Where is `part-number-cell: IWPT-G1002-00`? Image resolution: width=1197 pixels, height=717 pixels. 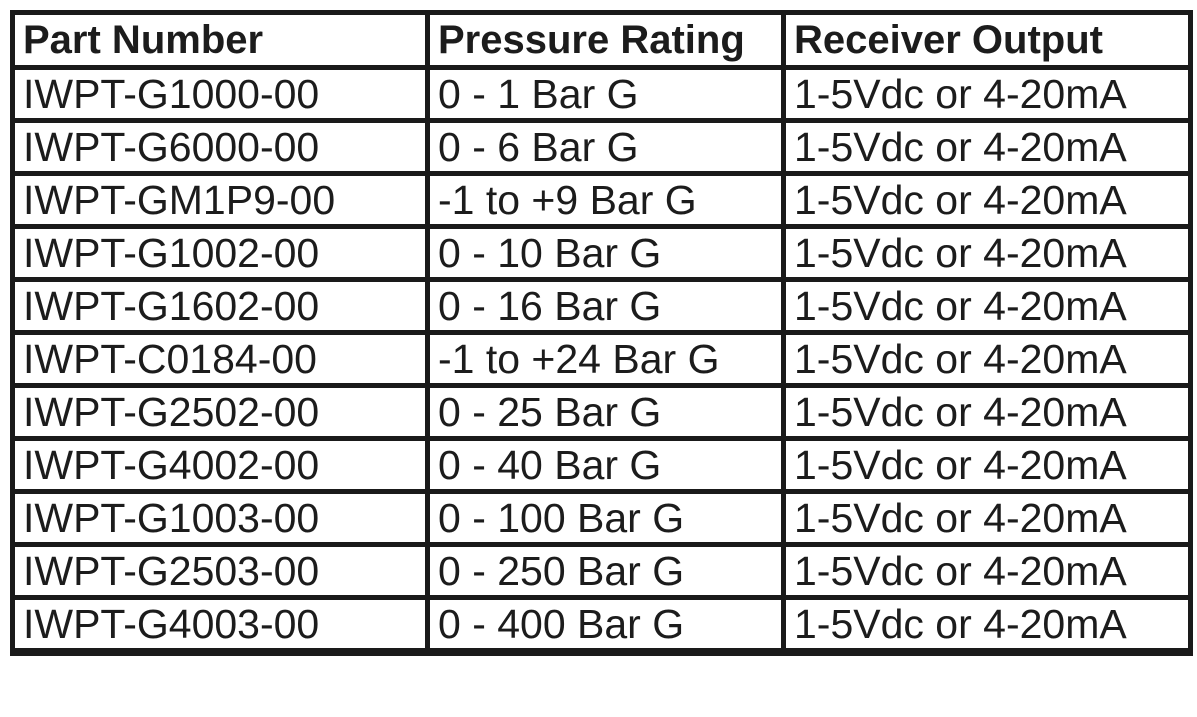 part-number-cell: IWPT-G1002-00 is located at coordinates (220, 253).